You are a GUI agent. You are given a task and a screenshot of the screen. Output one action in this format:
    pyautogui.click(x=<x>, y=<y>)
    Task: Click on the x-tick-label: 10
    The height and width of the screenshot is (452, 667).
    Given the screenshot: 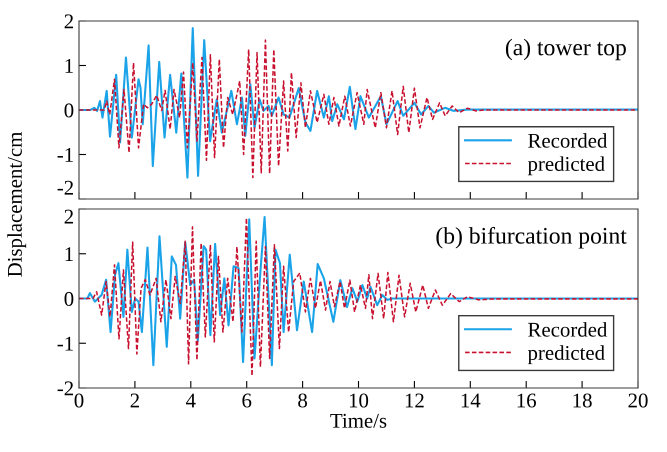 What is the action you would take?
    pyautogui.click(x=359, y=400)
    